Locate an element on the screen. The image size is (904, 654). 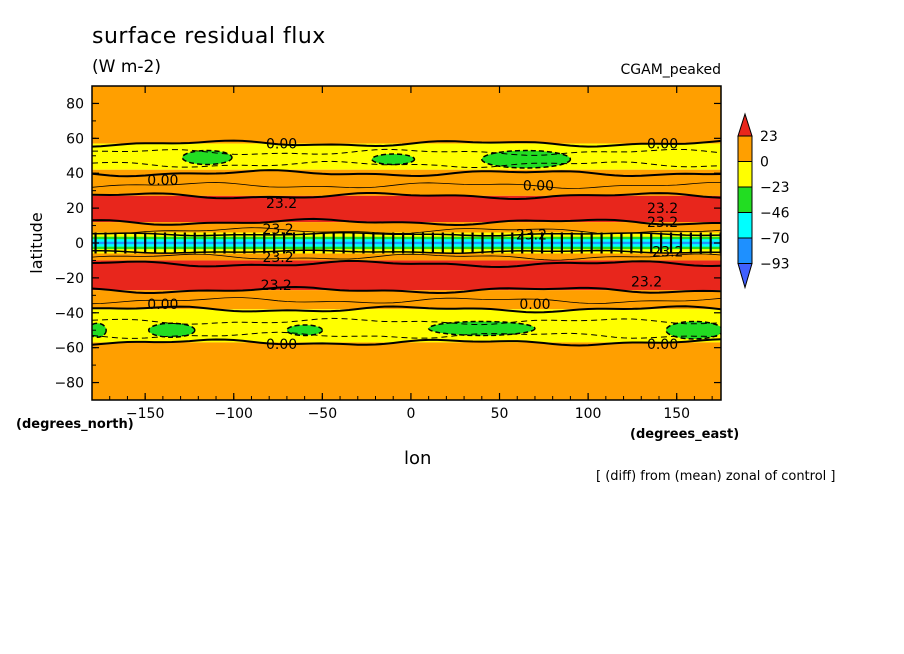
contour-label-11: 23.2 is located at coordinates (276, 286).